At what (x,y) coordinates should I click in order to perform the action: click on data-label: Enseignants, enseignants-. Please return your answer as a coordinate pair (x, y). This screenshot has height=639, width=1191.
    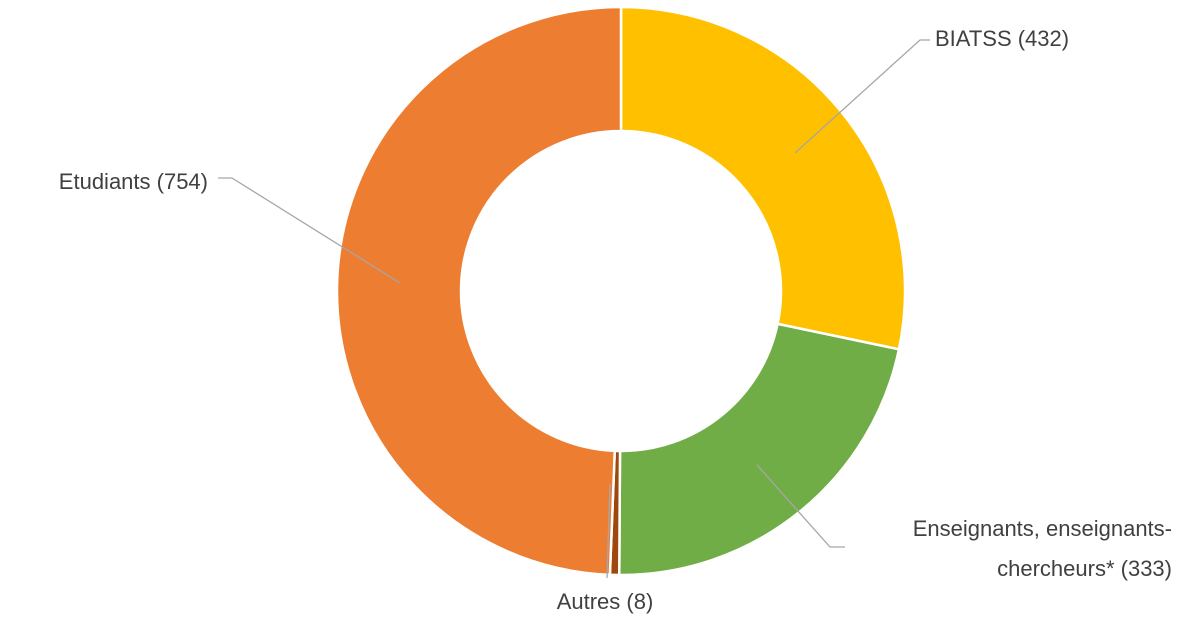
    Looking at the image, I should click on (1042, 528).